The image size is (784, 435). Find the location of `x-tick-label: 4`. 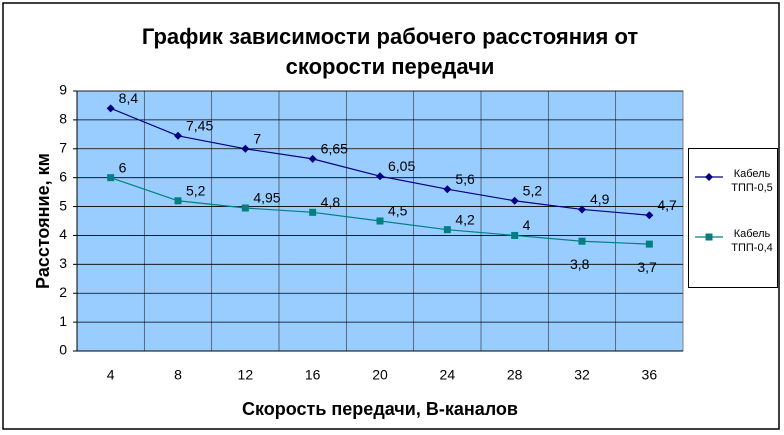

x-tick-label: 4 is located at coordinates (111, 375).